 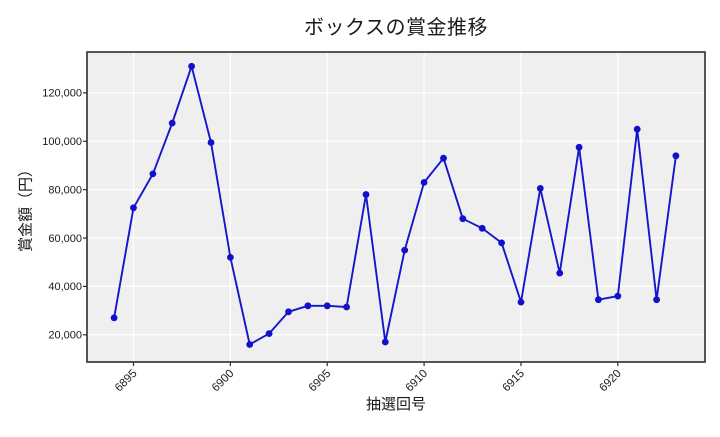 What do you see at coordinates (26, 207) in the screenshot?
I see `y-axis-label: 賞金額（円）` at bounding box center [26, 207].